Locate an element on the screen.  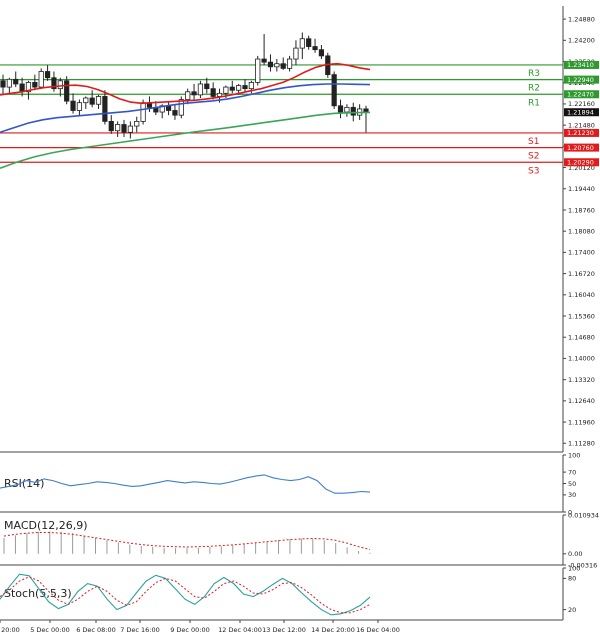
stoch-k-line is located at coordinates (185, 594).